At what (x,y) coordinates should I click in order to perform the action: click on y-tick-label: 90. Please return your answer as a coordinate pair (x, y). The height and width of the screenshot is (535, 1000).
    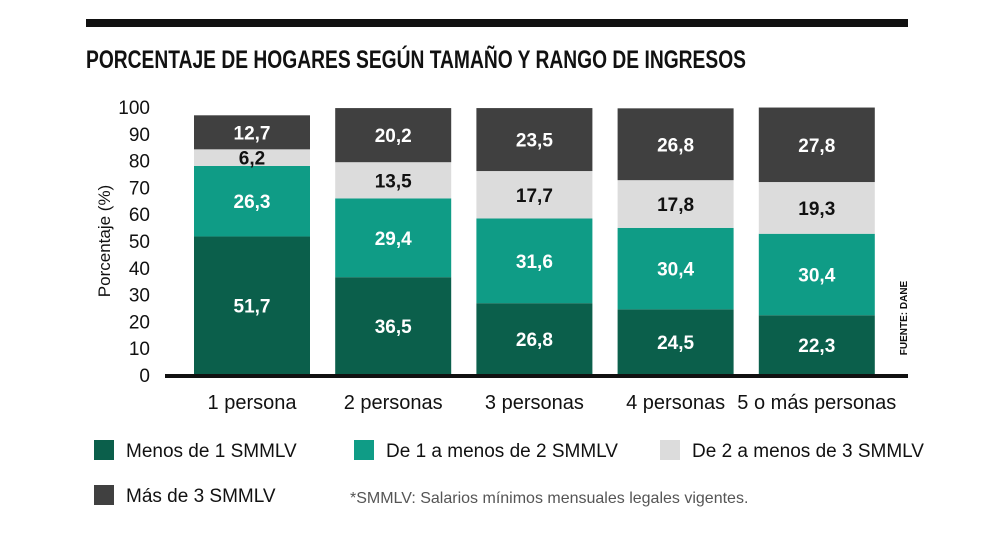
    Looking at the image, I should click on (139, 135).